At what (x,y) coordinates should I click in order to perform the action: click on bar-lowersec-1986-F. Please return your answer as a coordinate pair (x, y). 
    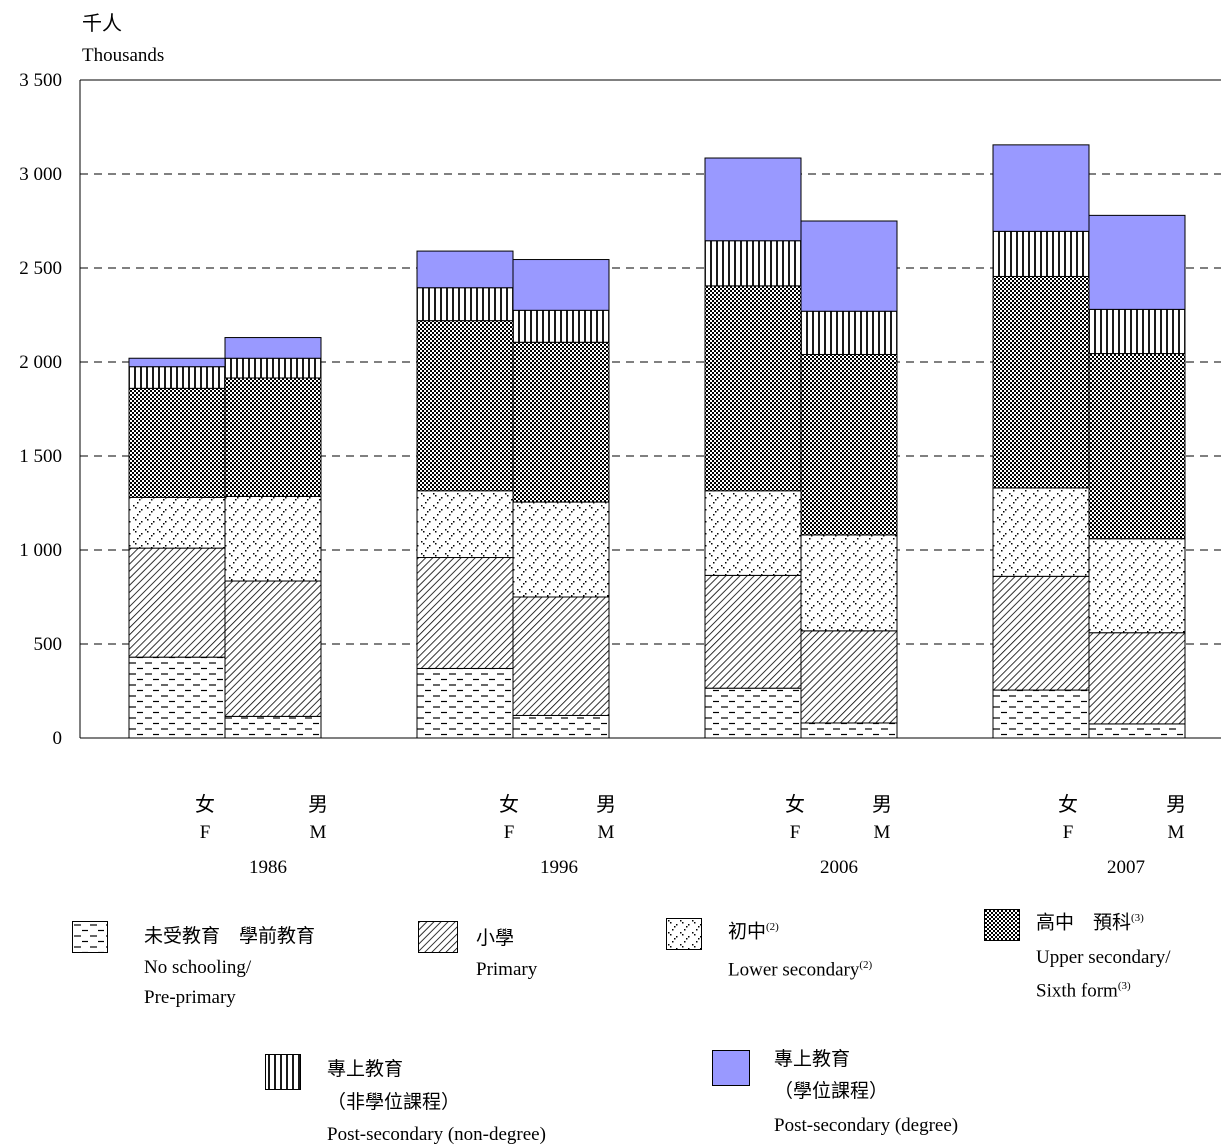
    Looking at the image, I should click on (177, 522).